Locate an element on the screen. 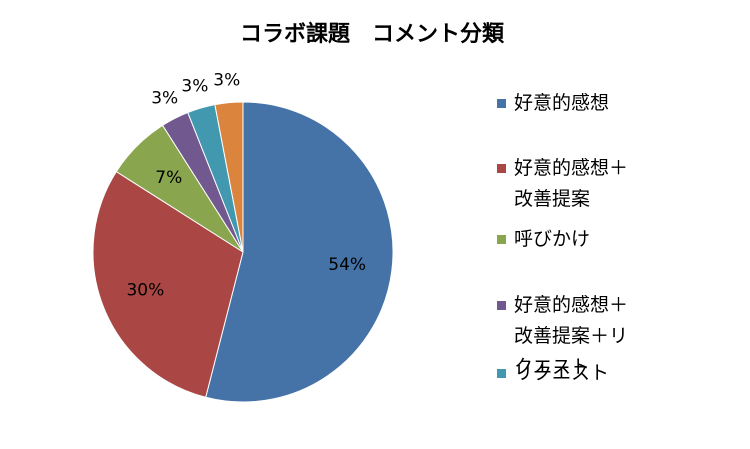  legend-item: 好意的感想＋改善提案 is located at coordinates (612, 184).